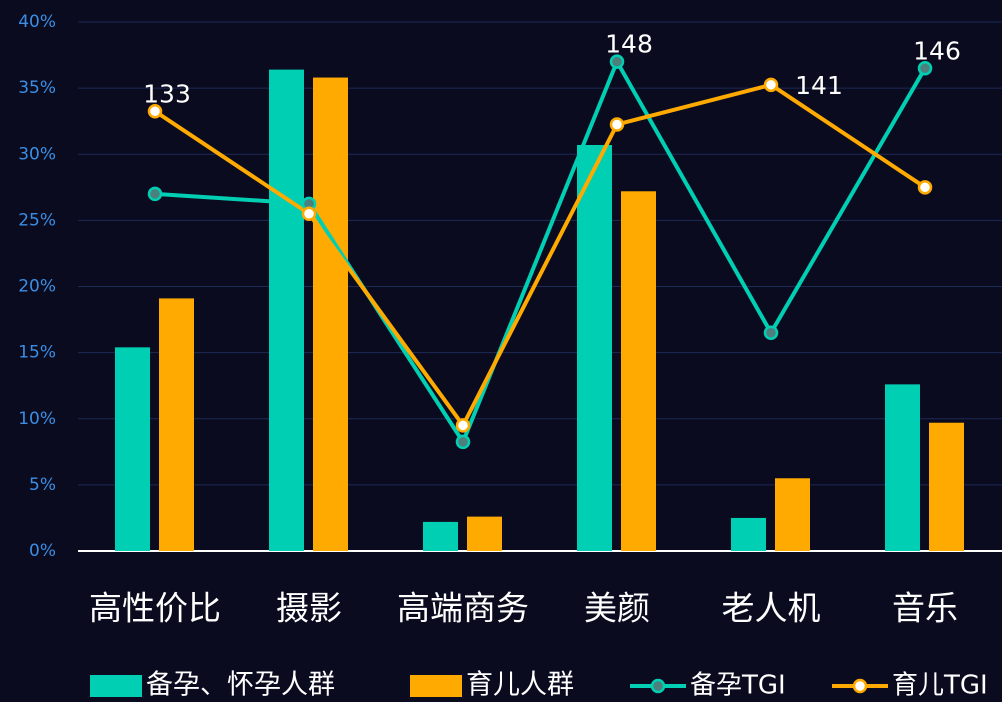  What do you see at coordinates (37, 353) in the screenshot?
I see `y-tick-label: 15%` at bounding box center [37, 353].